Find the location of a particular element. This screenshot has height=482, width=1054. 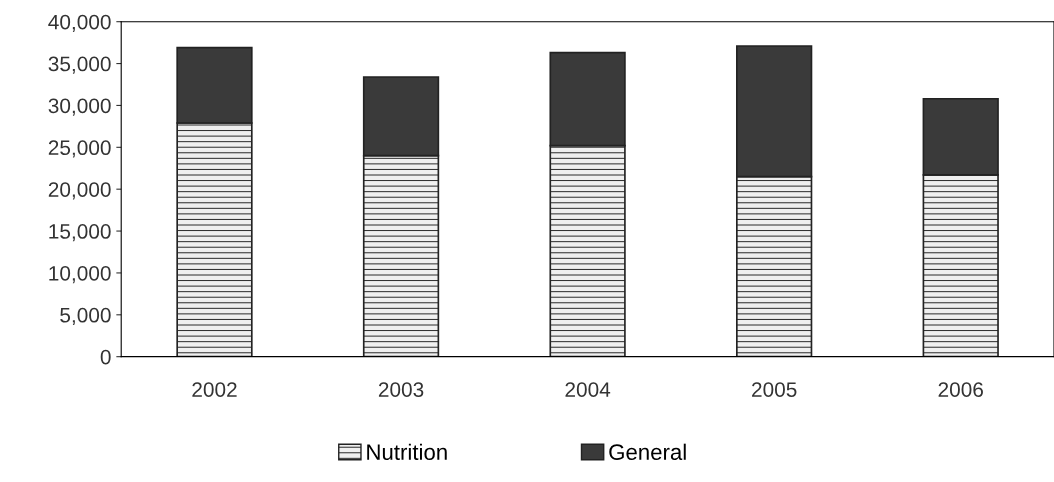

y-tick-label: 0 is located at coordinates (105, 357).